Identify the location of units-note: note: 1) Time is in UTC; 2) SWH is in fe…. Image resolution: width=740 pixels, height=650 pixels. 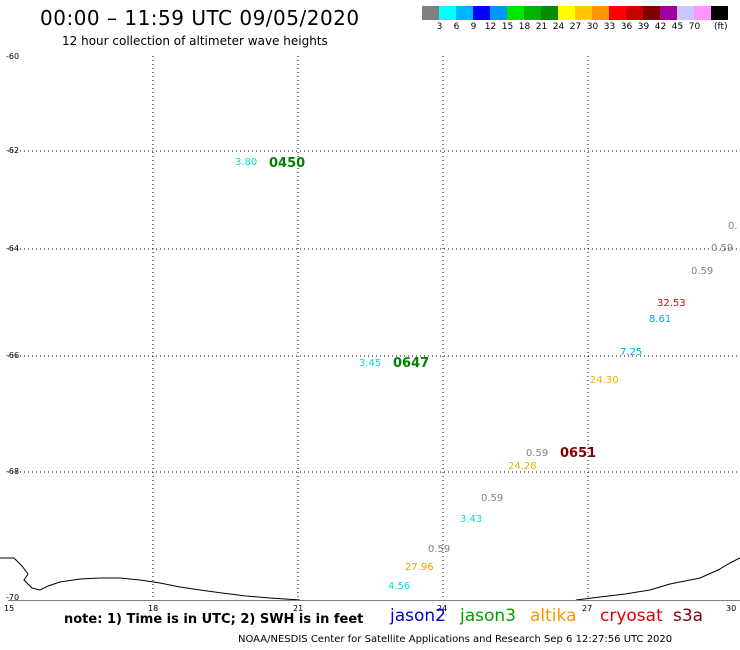
(214, 619).